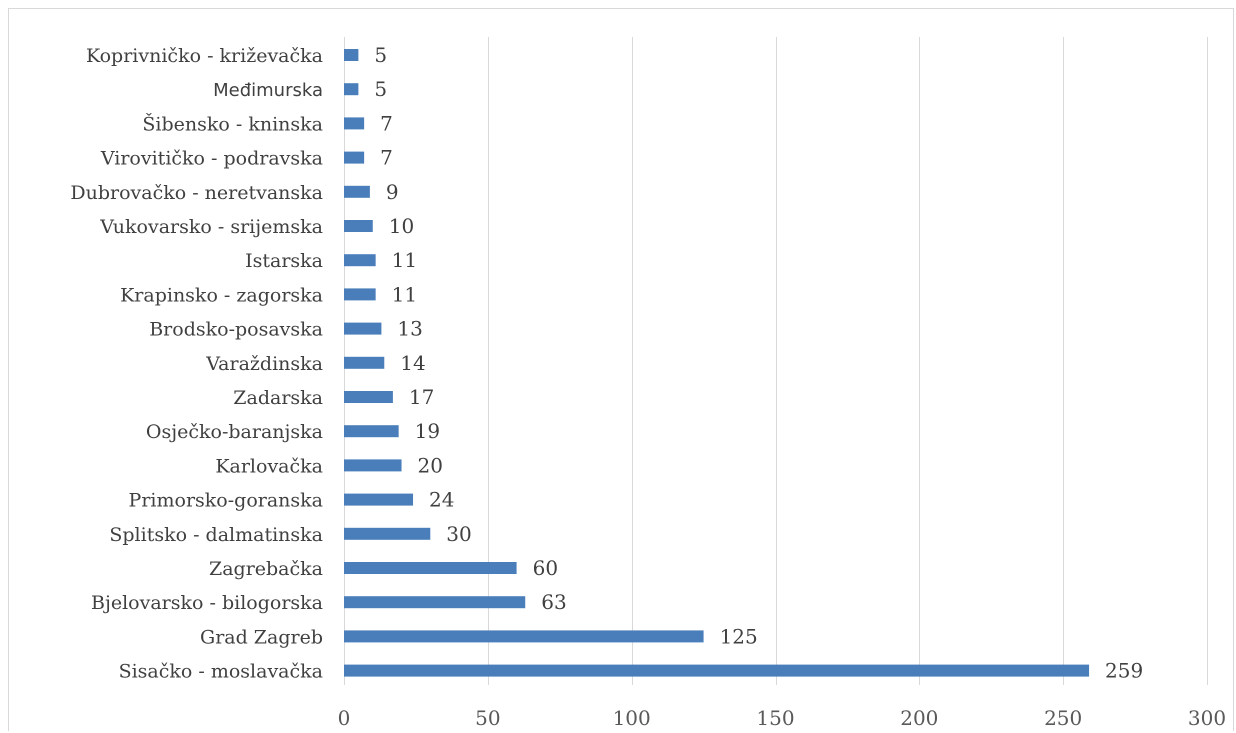  Describe the element at coordinates (278, 398) in the screenshot. I see `category-label: Zadarska` at that location.